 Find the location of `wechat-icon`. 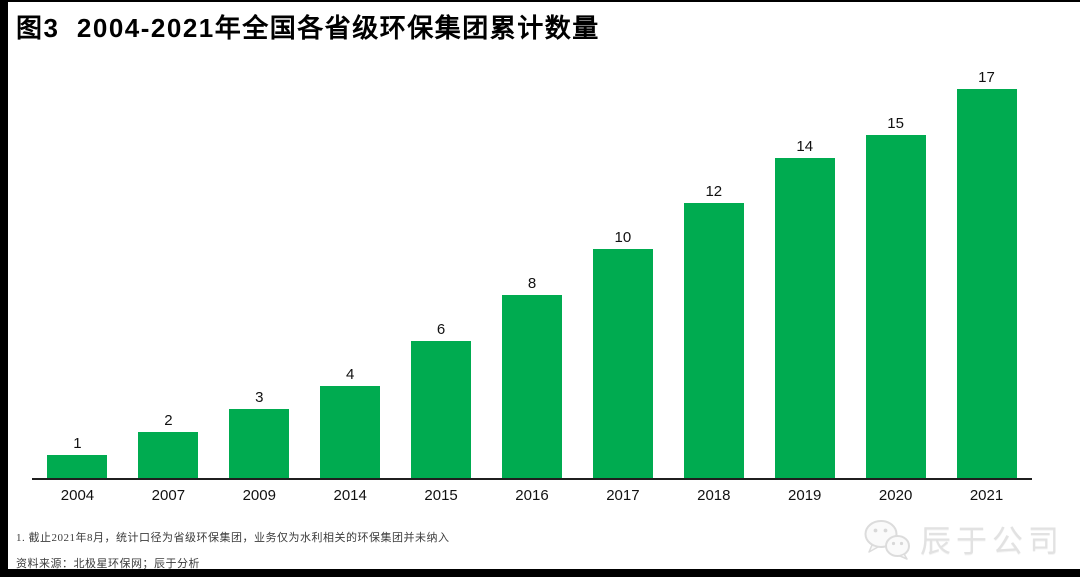

wechat-icon is located at coordinates (887, 539).